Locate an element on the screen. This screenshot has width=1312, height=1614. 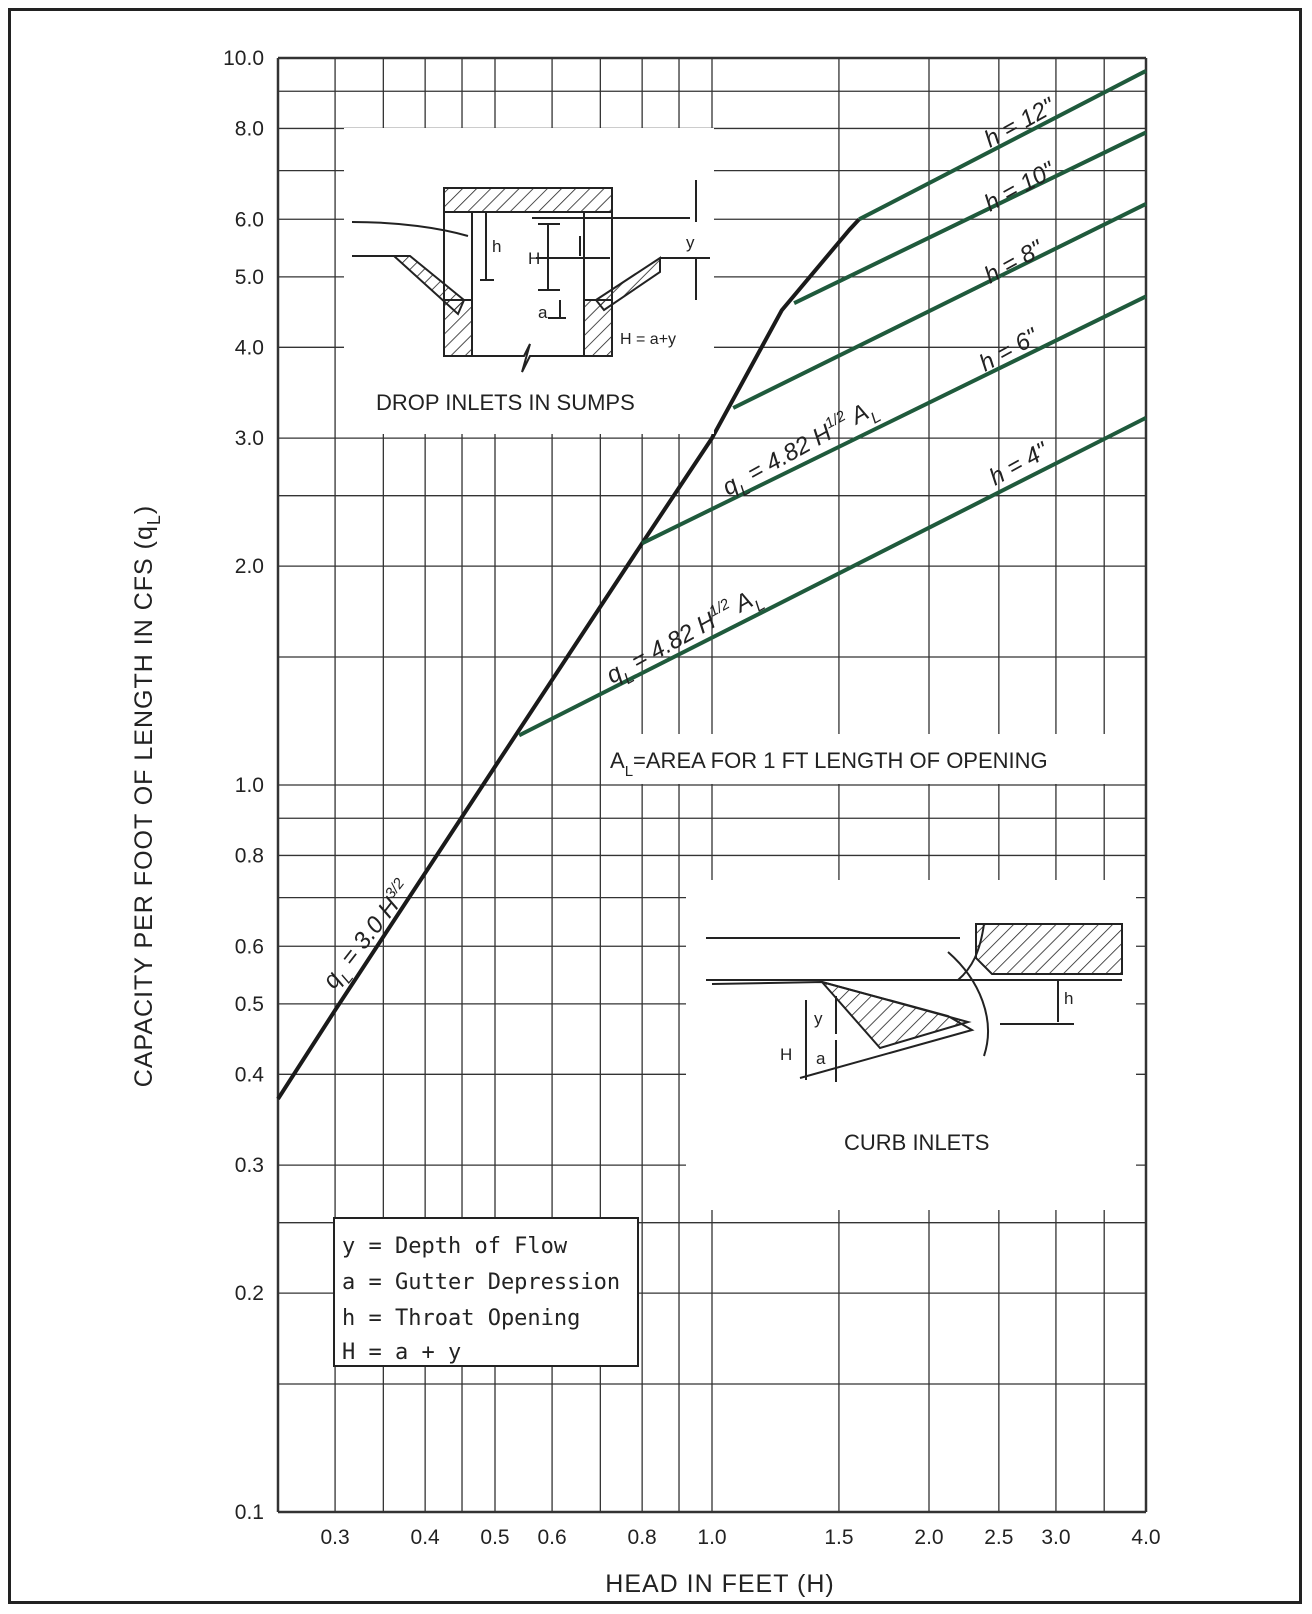
x-tick-label: 1.5 is located at coordinates (838, 1537).